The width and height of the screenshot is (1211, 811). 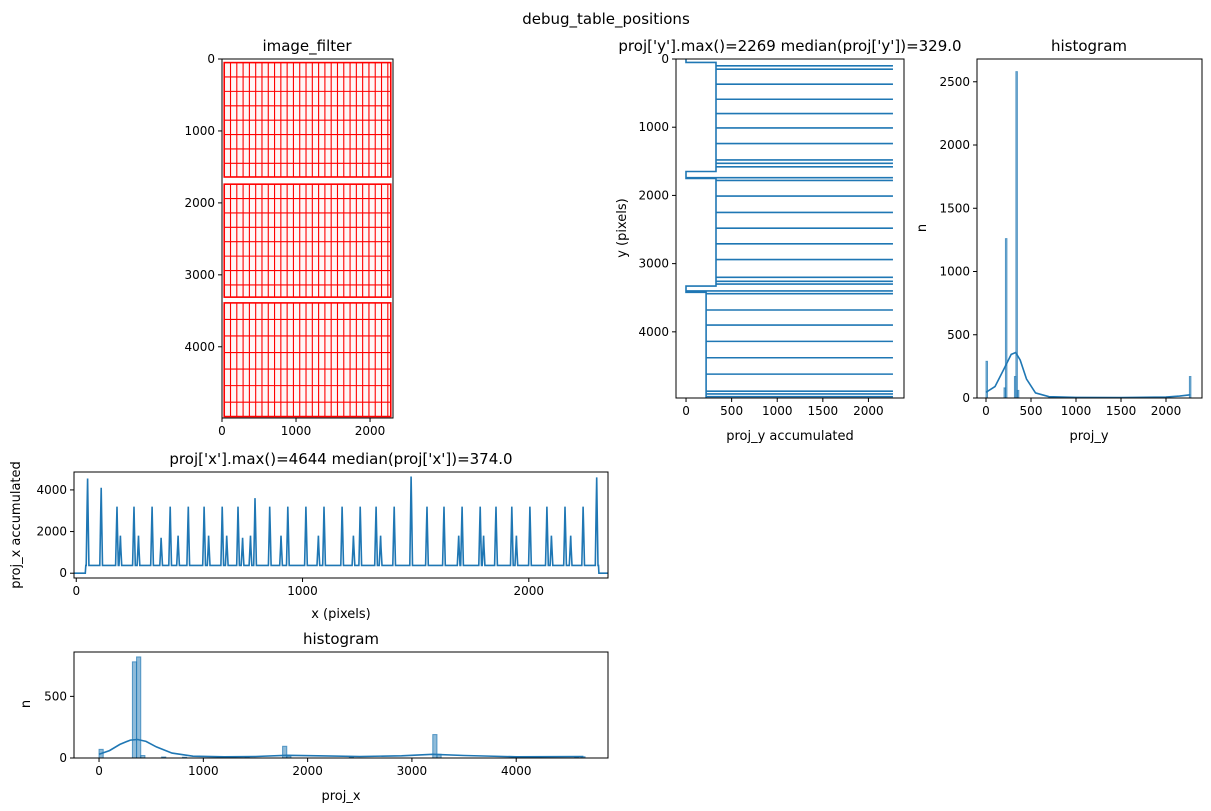 I want to click on proj-y-xtick-label-0: 0, so click(x=686, y=411).